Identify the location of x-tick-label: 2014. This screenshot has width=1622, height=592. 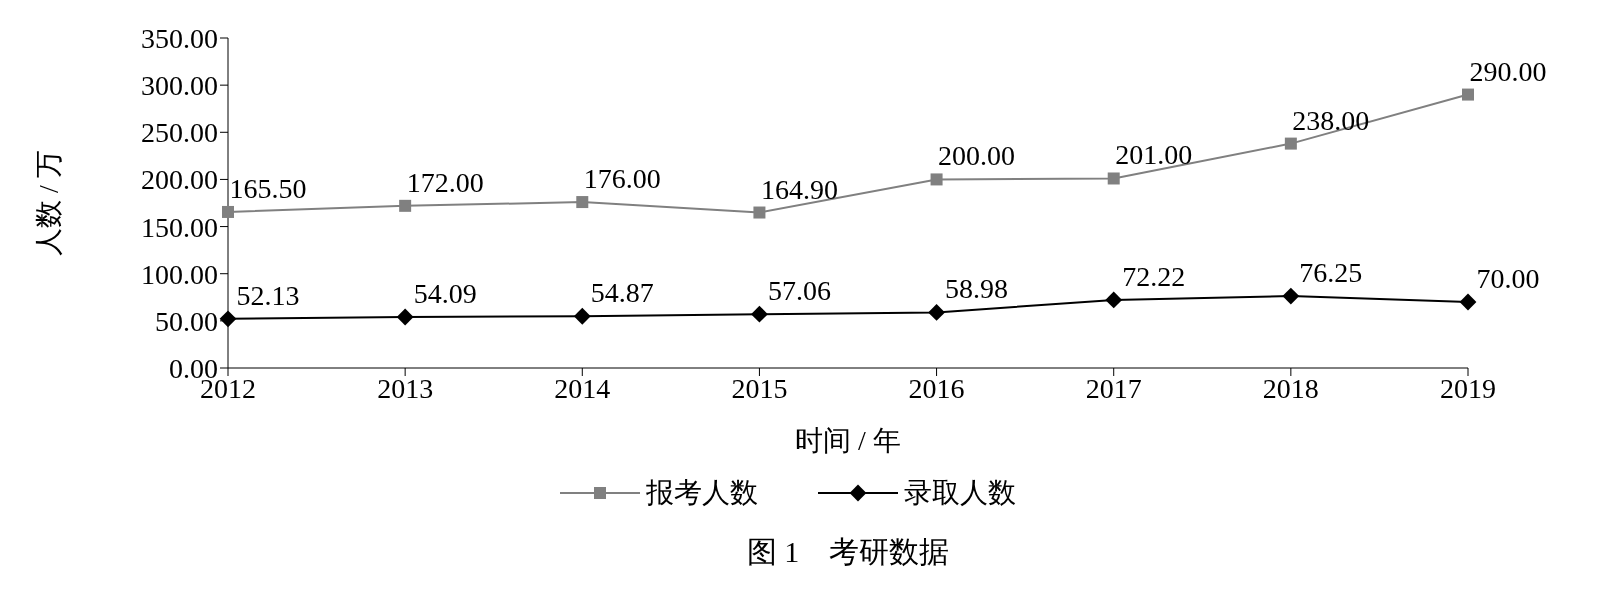
(582, 388).